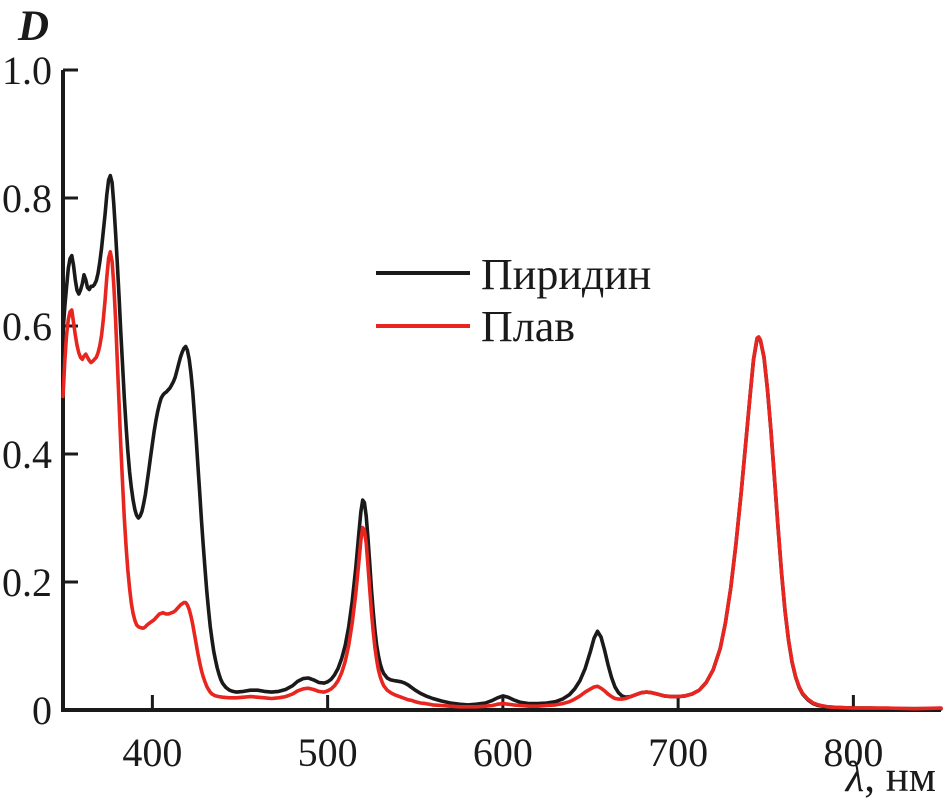  What do you see at coordinates (678, 752) in the screenshot?
I see `x-tick-label: 700` at bounding box center [678, 752].